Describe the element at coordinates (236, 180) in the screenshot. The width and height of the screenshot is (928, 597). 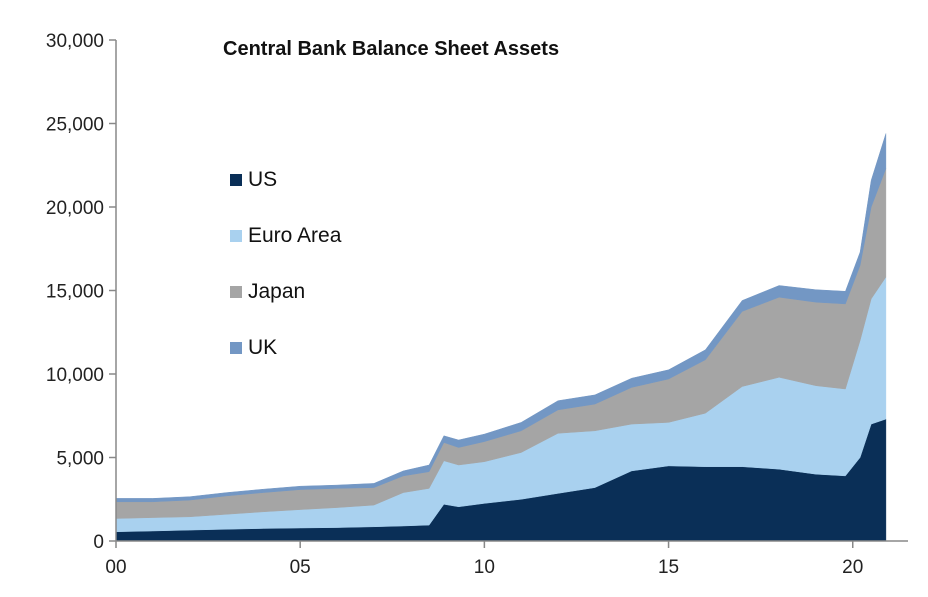
I see `legend-swatch-us` at that location.